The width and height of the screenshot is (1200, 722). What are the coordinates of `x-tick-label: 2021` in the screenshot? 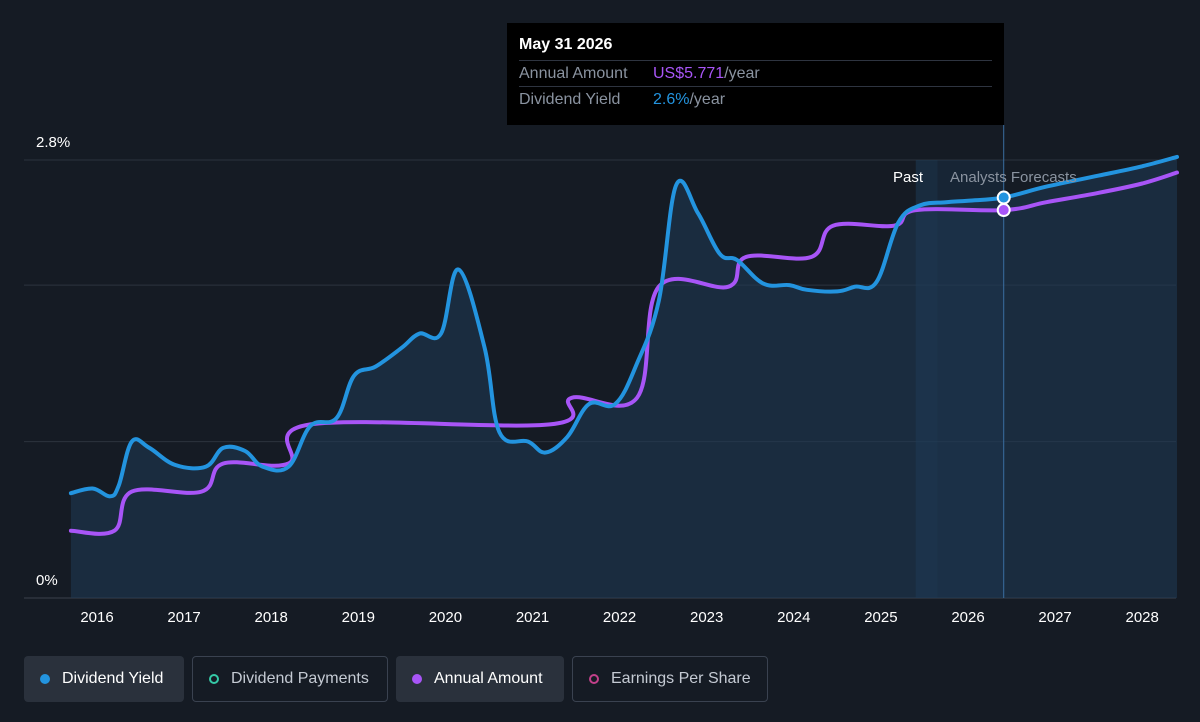 It's located at (532, 617).